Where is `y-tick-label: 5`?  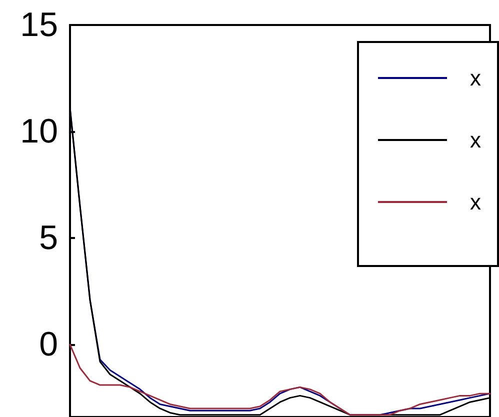
y-tick-label: 5 is located at coordinates (48, 238).